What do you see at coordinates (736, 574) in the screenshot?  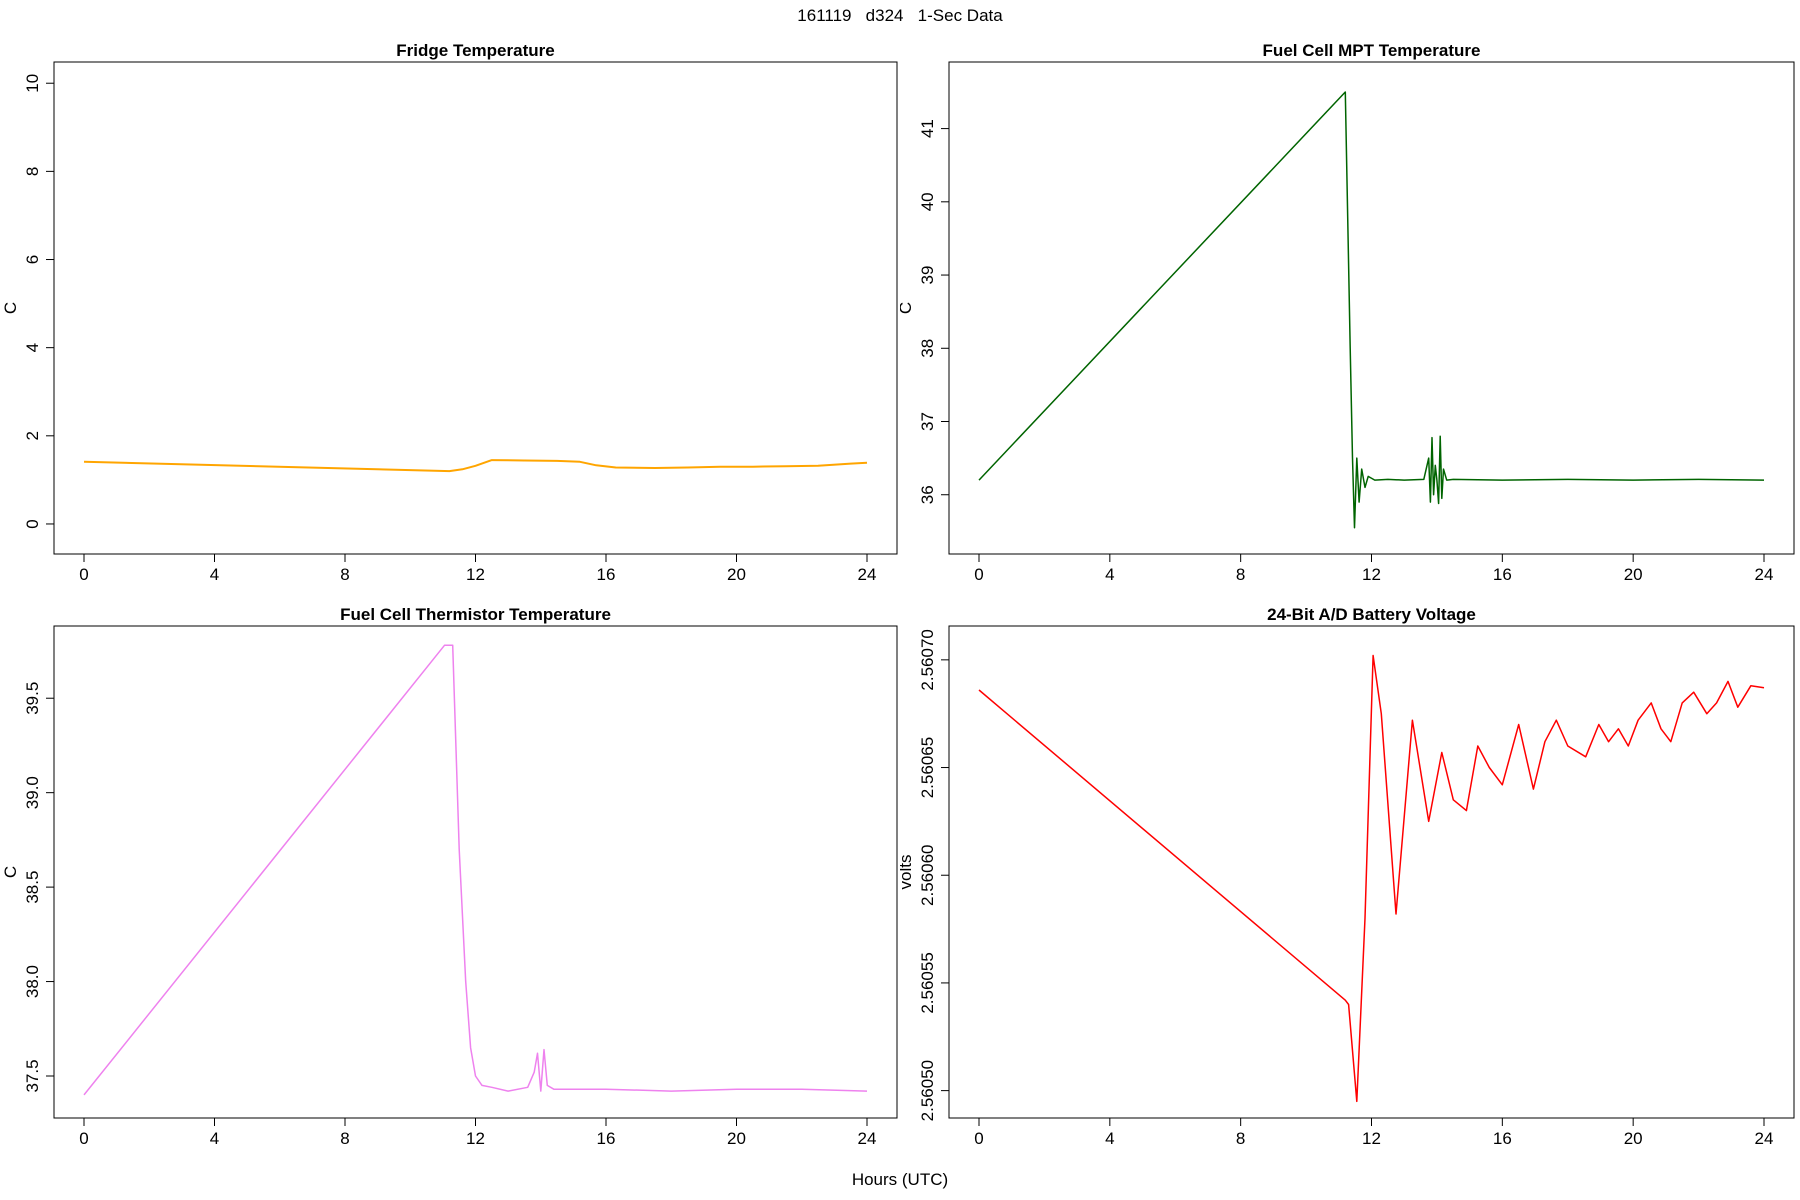 I see `fridge-temperature-x-tick-label: 20` at bounding box center [736, 574].